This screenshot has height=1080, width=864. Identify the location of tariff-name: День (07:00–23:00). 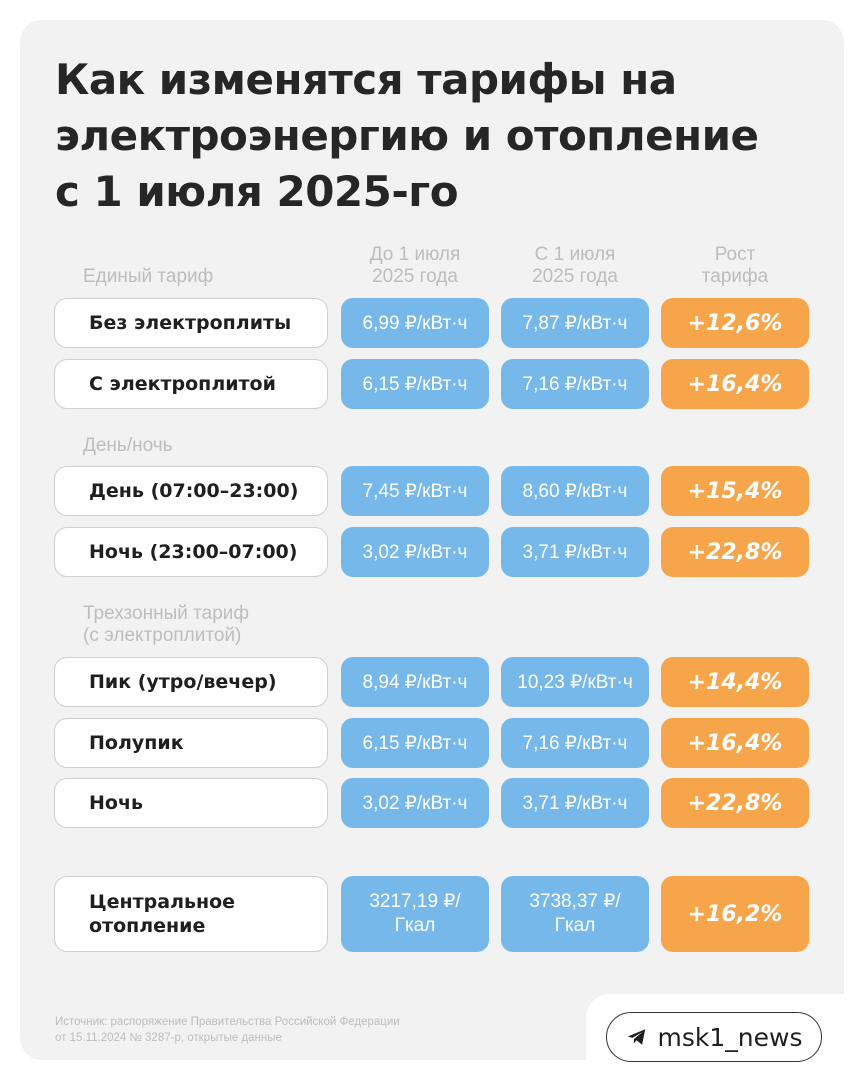
(191, 491).